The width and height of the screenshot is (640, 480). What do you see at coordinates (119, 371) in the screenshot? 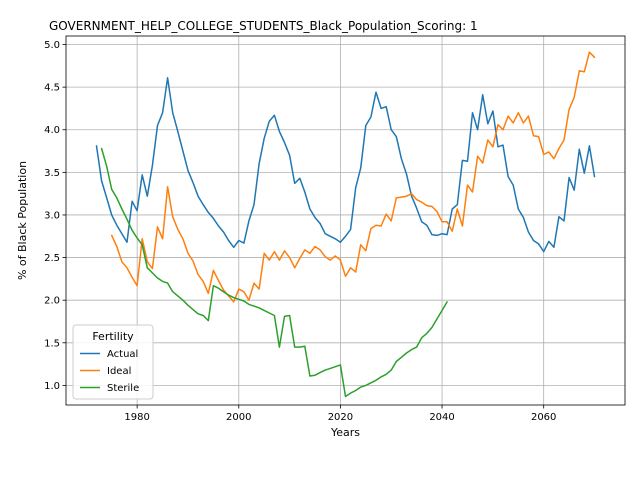
I see `legend-label-ideal: Ideal` at bounding box center [119, 371].